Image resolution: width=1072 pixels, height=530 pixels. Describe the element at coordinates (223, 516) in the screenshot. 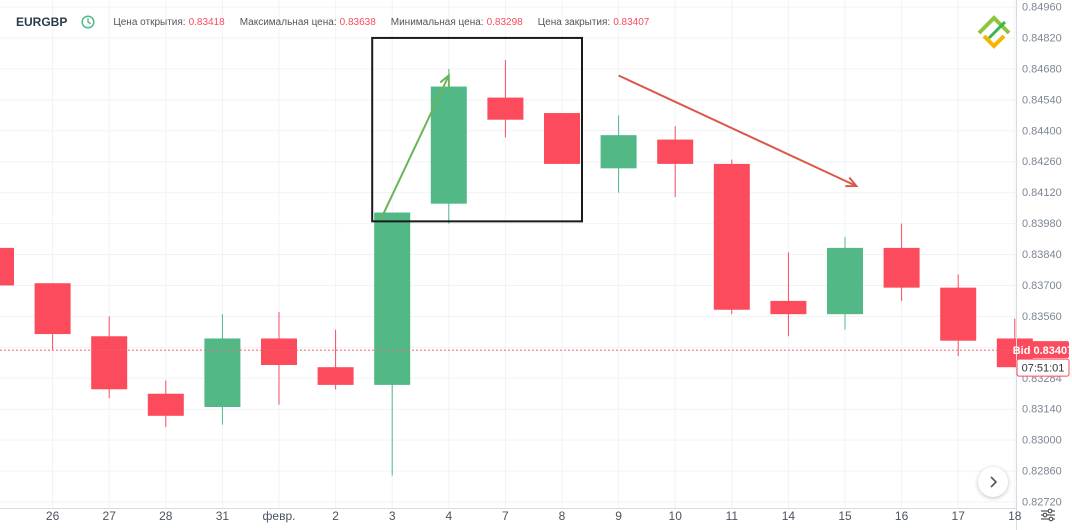

I see `date-tick-label: 31` at that location.